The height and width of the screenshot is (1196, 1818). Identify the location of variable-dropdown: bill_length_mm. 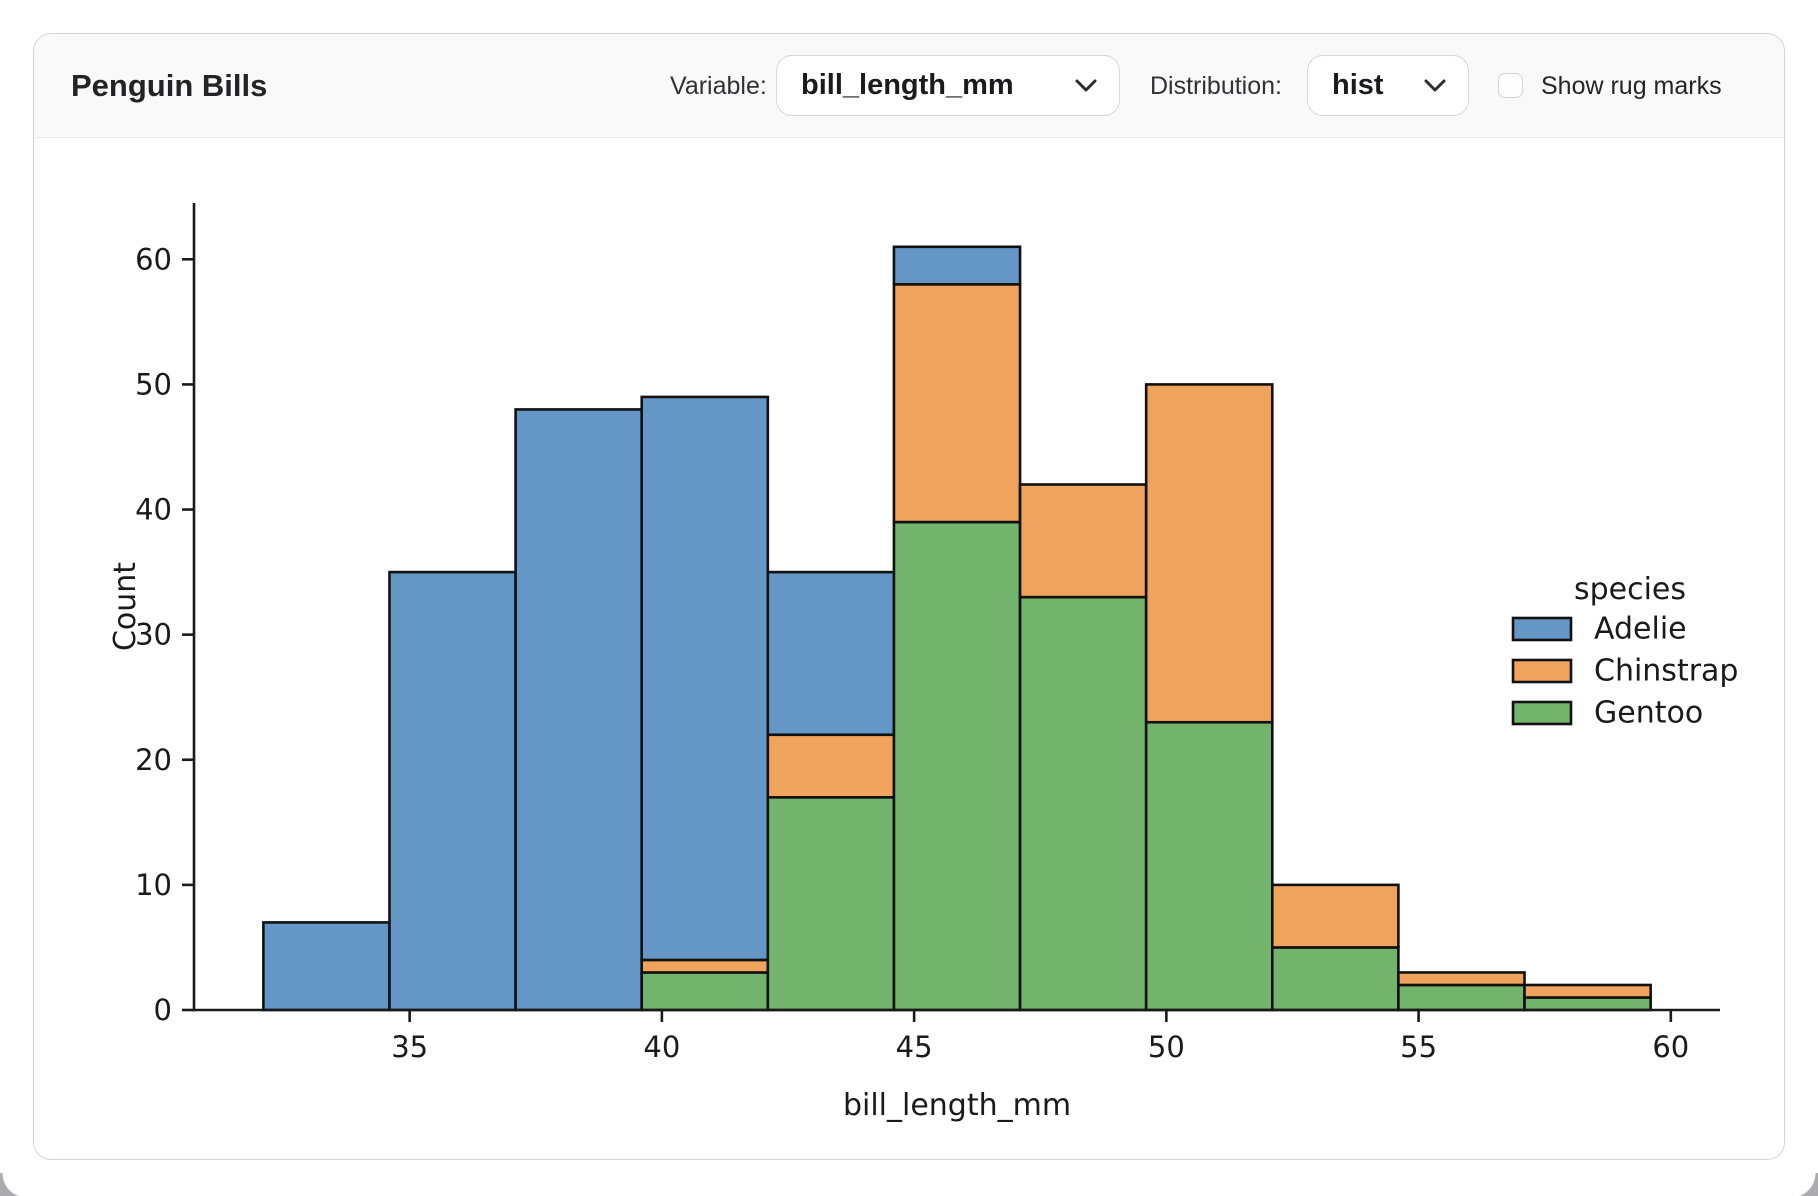
(948, 85).